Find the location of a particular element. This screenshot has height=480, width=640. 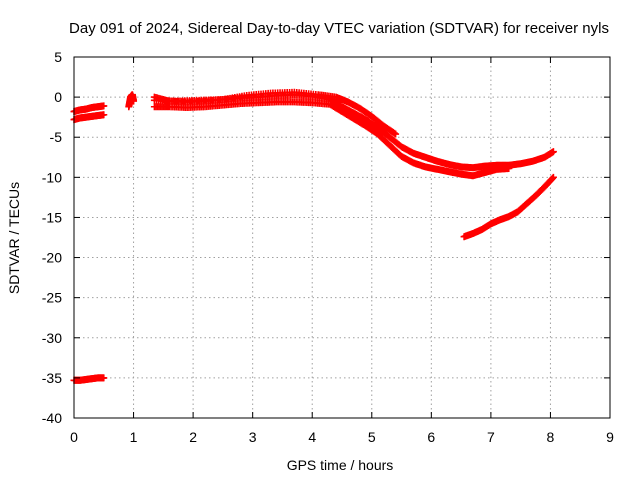

series-arc-a is located at coordinates (89, 109).